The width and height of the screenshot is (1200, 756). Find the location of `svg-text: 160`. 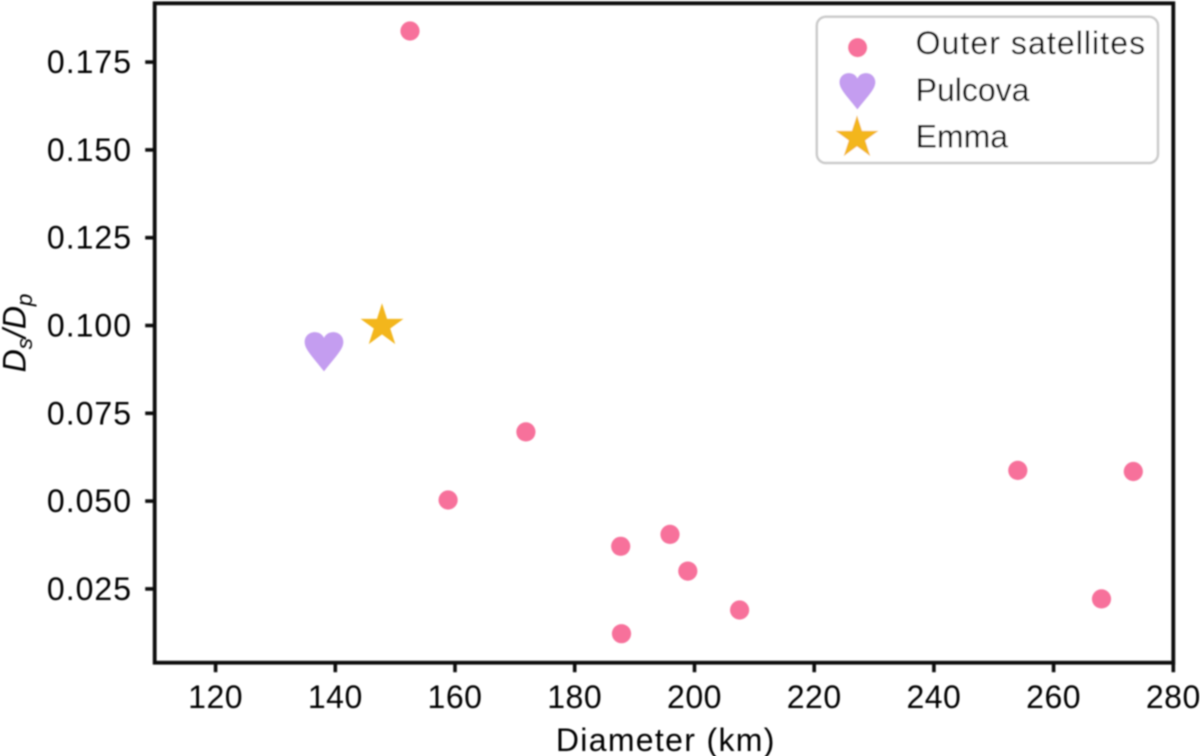

svg-text: 160 is located at coordinates (455, 697).